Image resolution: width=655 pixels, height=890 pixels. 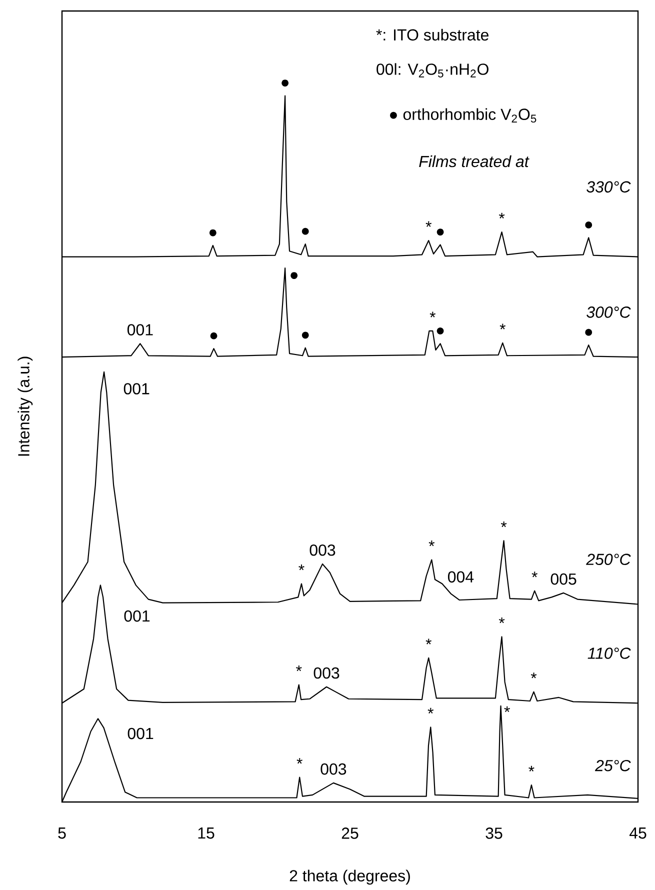 I want to click on text: 330°C, so click(x=608, y=187).